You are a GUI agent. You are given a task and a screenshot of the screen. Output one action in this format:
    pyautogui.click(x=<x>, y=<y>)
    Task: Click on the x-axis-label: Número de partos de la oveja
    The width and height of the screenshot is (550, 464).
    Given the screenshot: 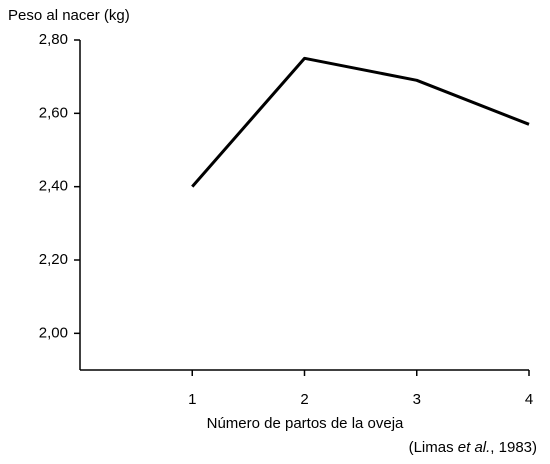 What is the action you would take?
    pyautogui.click(x=305, y=423)
    